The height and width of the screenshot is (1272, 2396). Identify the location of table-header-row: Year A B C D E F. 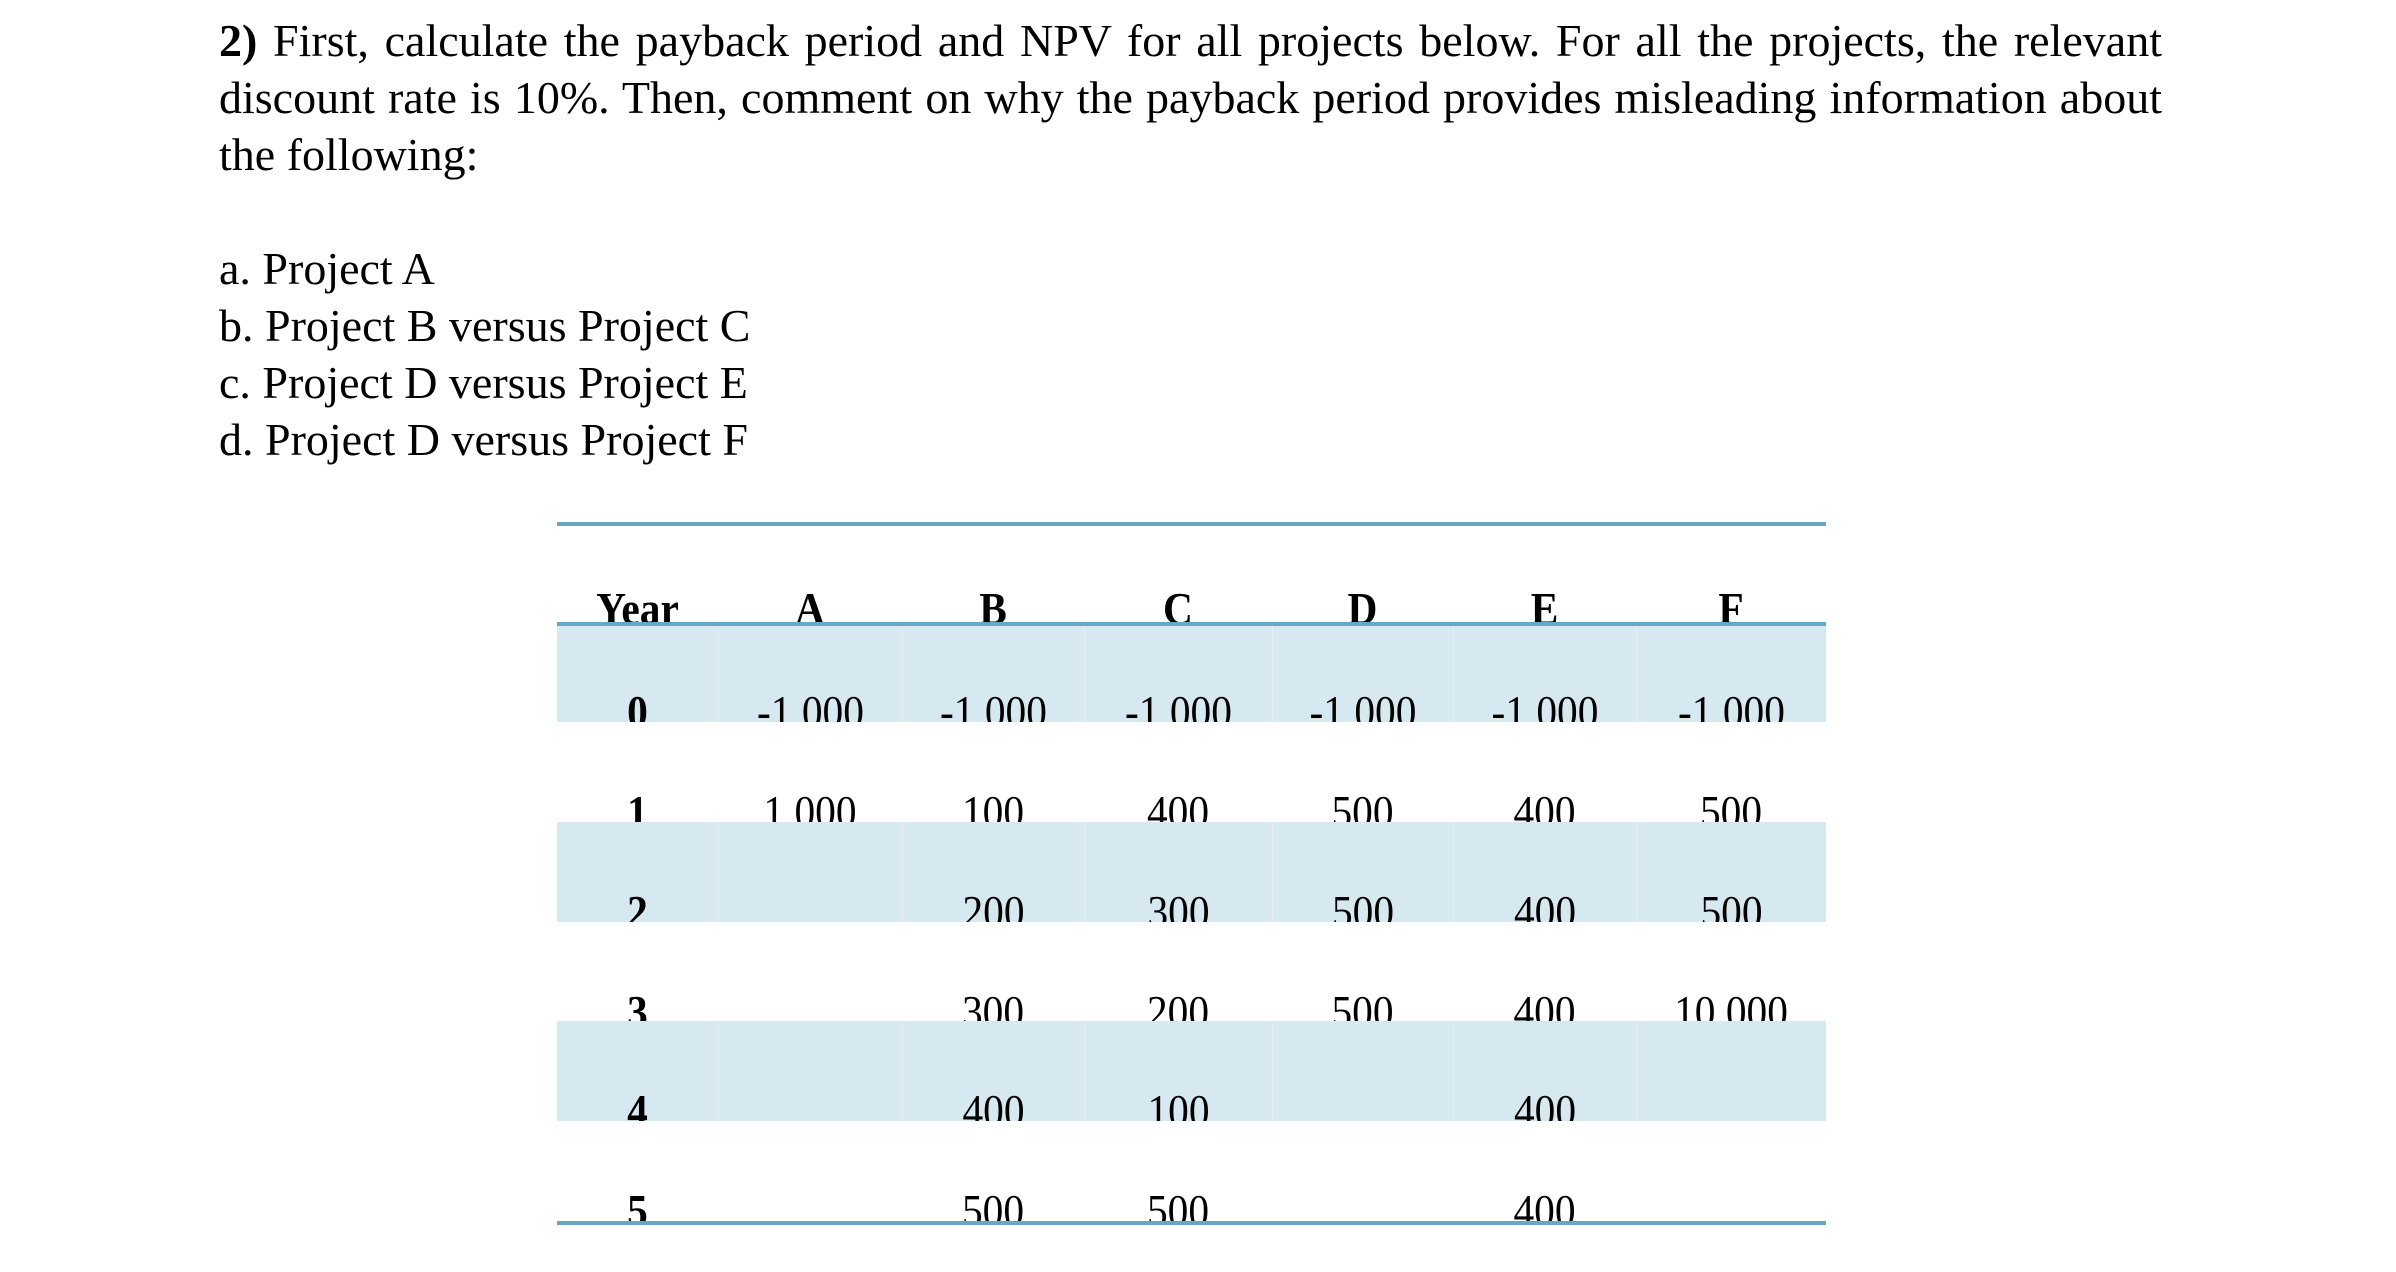
(1191, 574).